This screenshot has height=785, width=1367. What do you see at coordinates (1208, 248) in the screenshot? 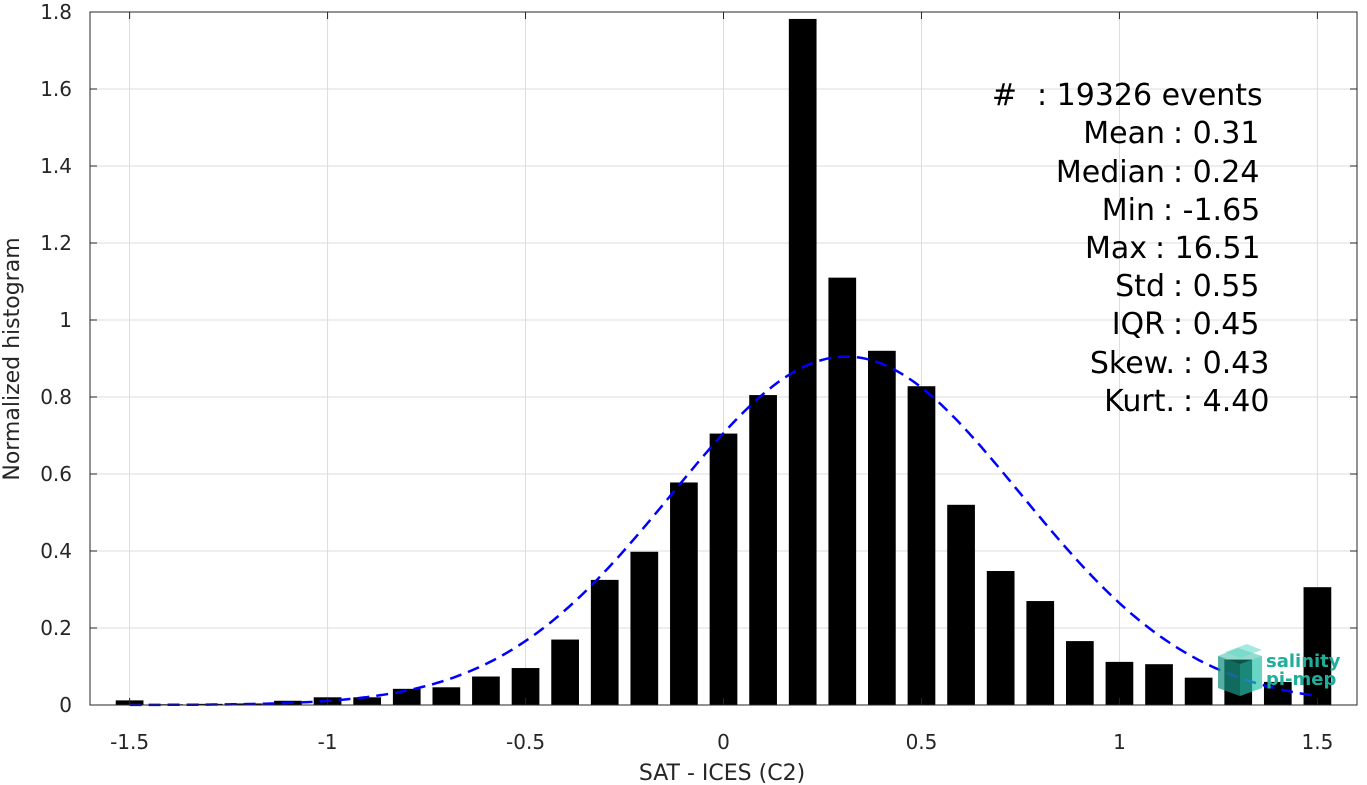
I see `stat-max-value: : 16.51` at bounding box center [1208, 248].